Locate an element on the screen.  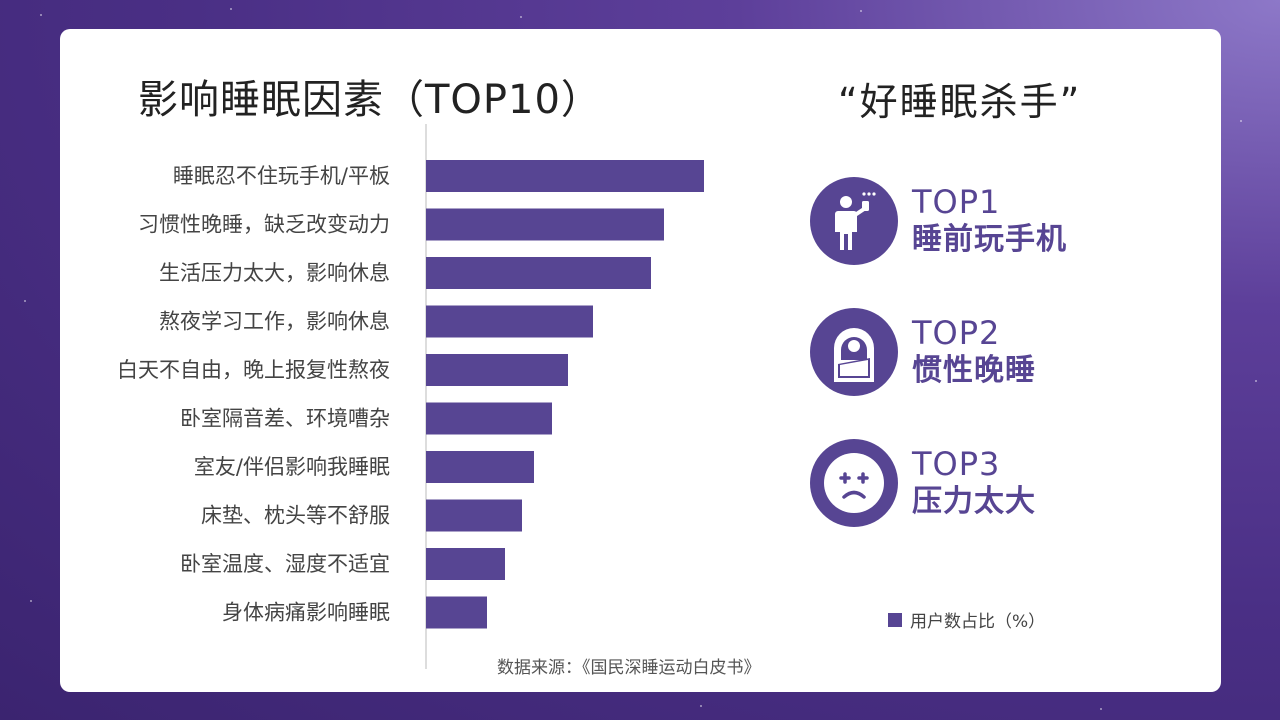
data-source: 数据来源：《国民深睡运动白皮书》 is located at coordinates (629, 668).